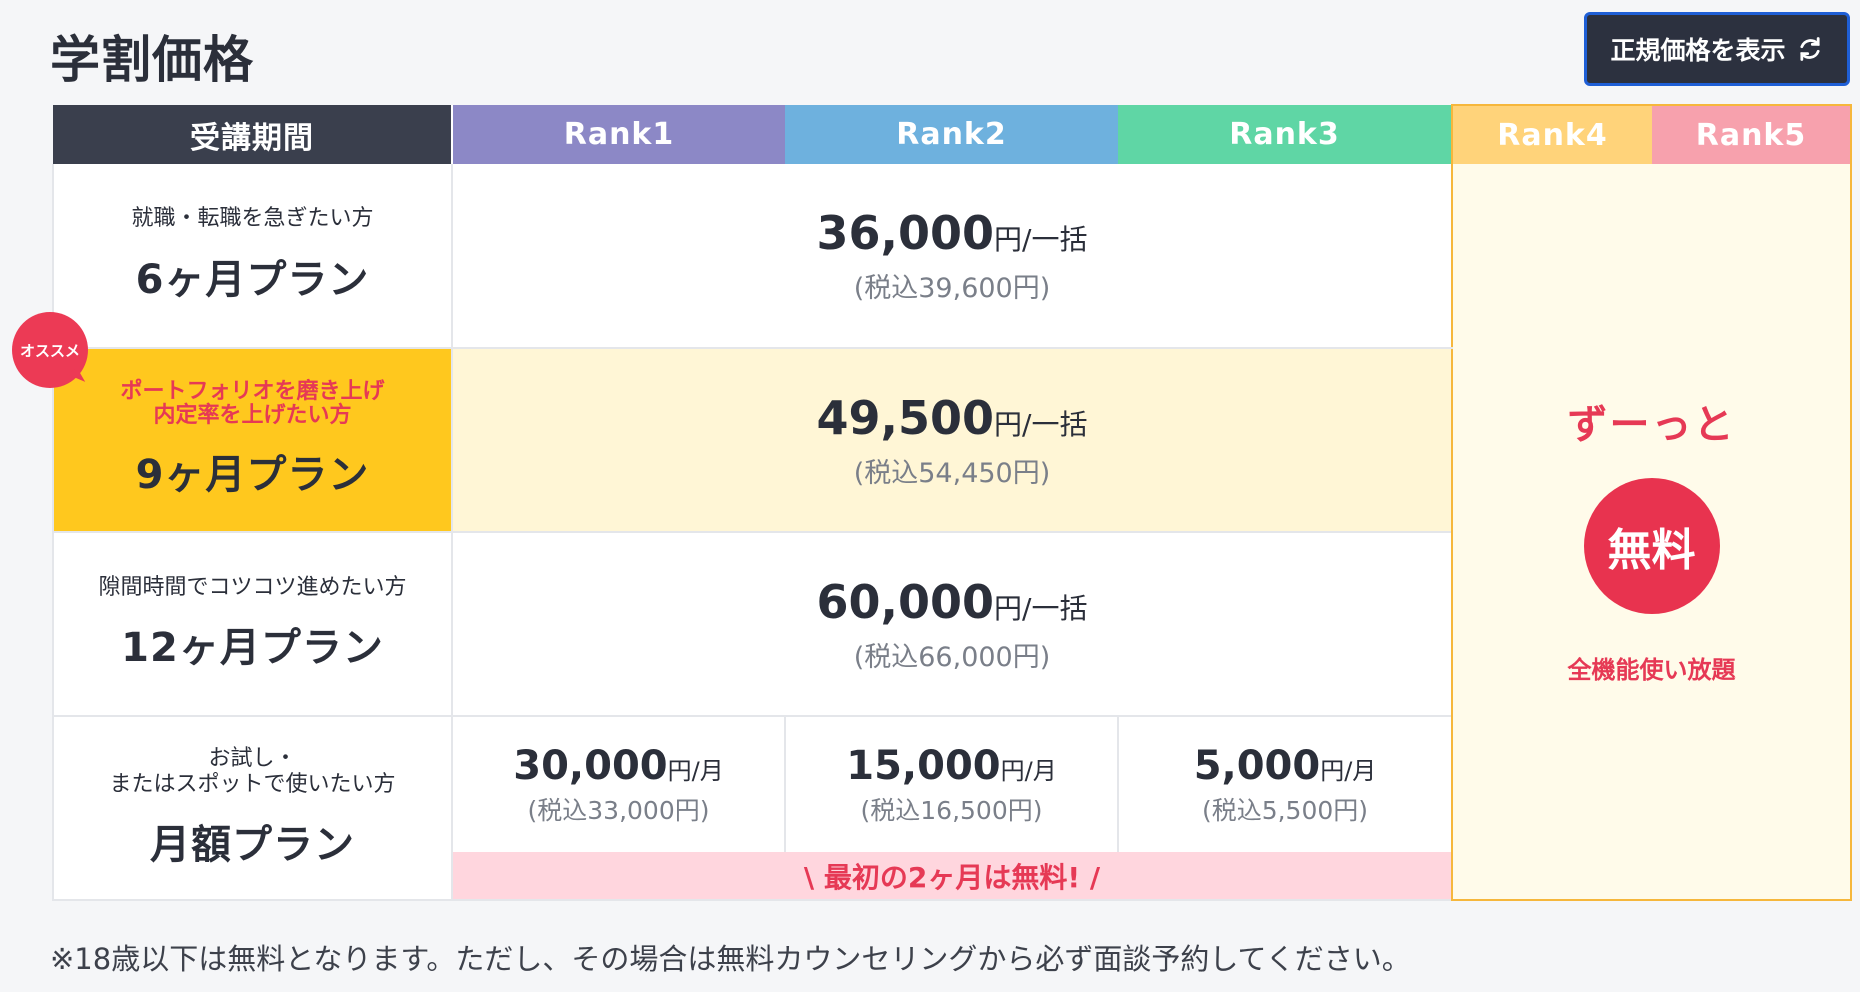  What do you see at coordinates (252, 219) in the screenshot?
I see `plan-subtitle: 就職・転職を急ぎたい方` at bounding box center [252, 219].